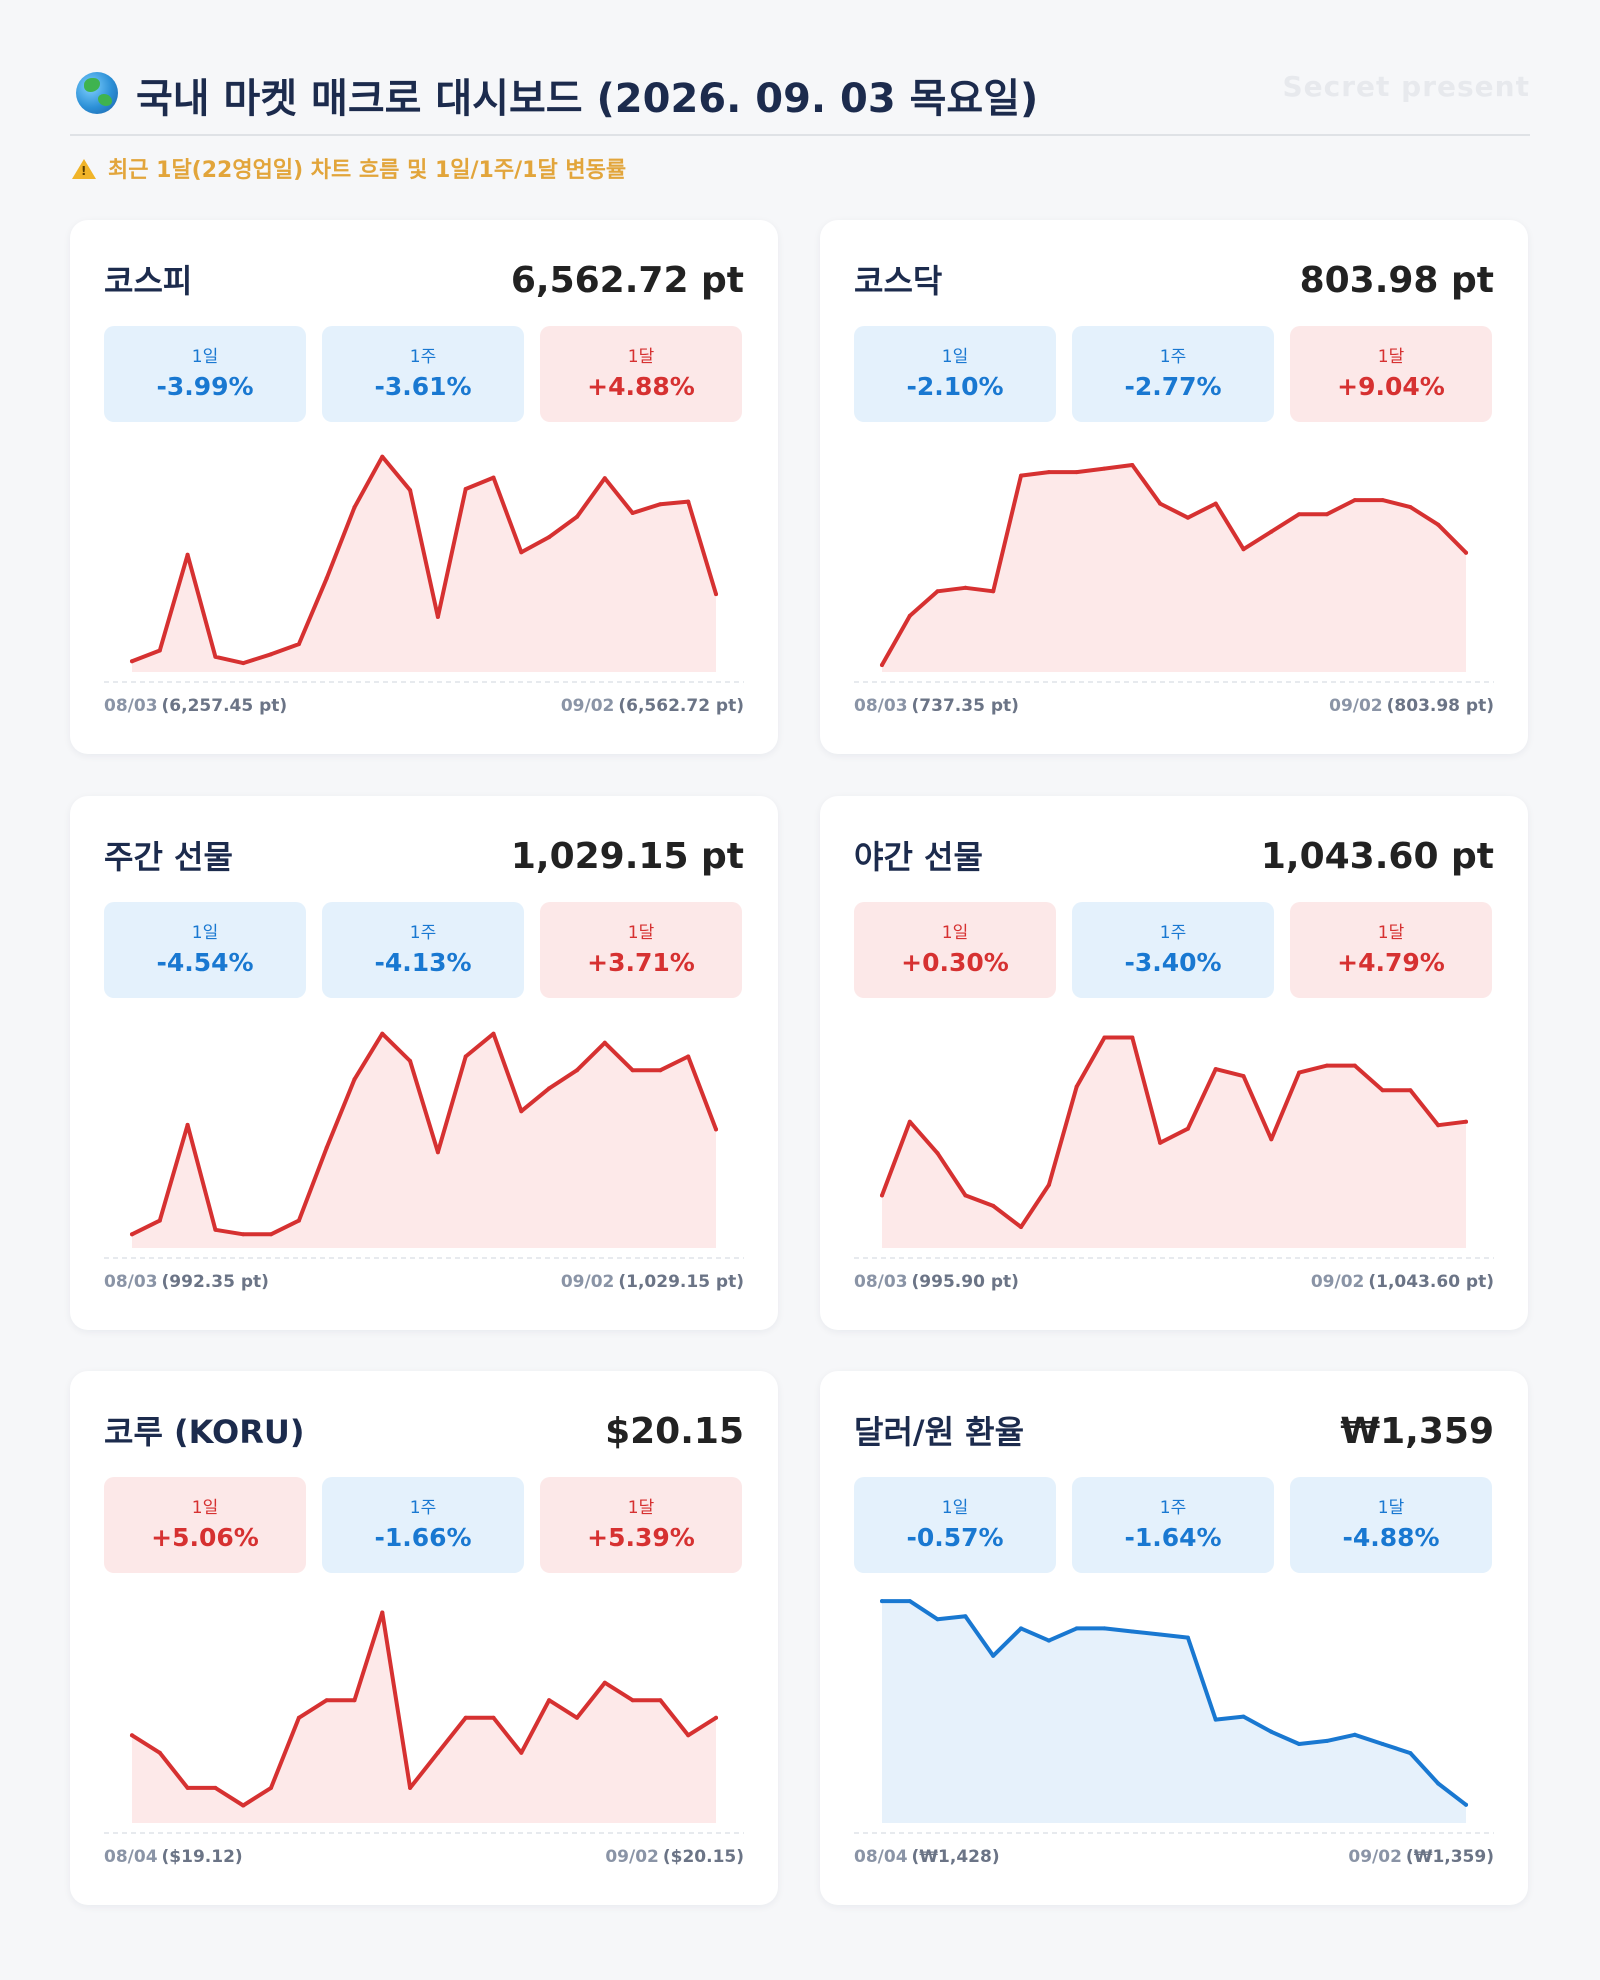 The width and height of the screenshot is (1600, 1980). What do you see at coordinates (1173, 1537) in the screenshot?
I see `chip-value: -1.64%` at bounding box center [1173, 1537].